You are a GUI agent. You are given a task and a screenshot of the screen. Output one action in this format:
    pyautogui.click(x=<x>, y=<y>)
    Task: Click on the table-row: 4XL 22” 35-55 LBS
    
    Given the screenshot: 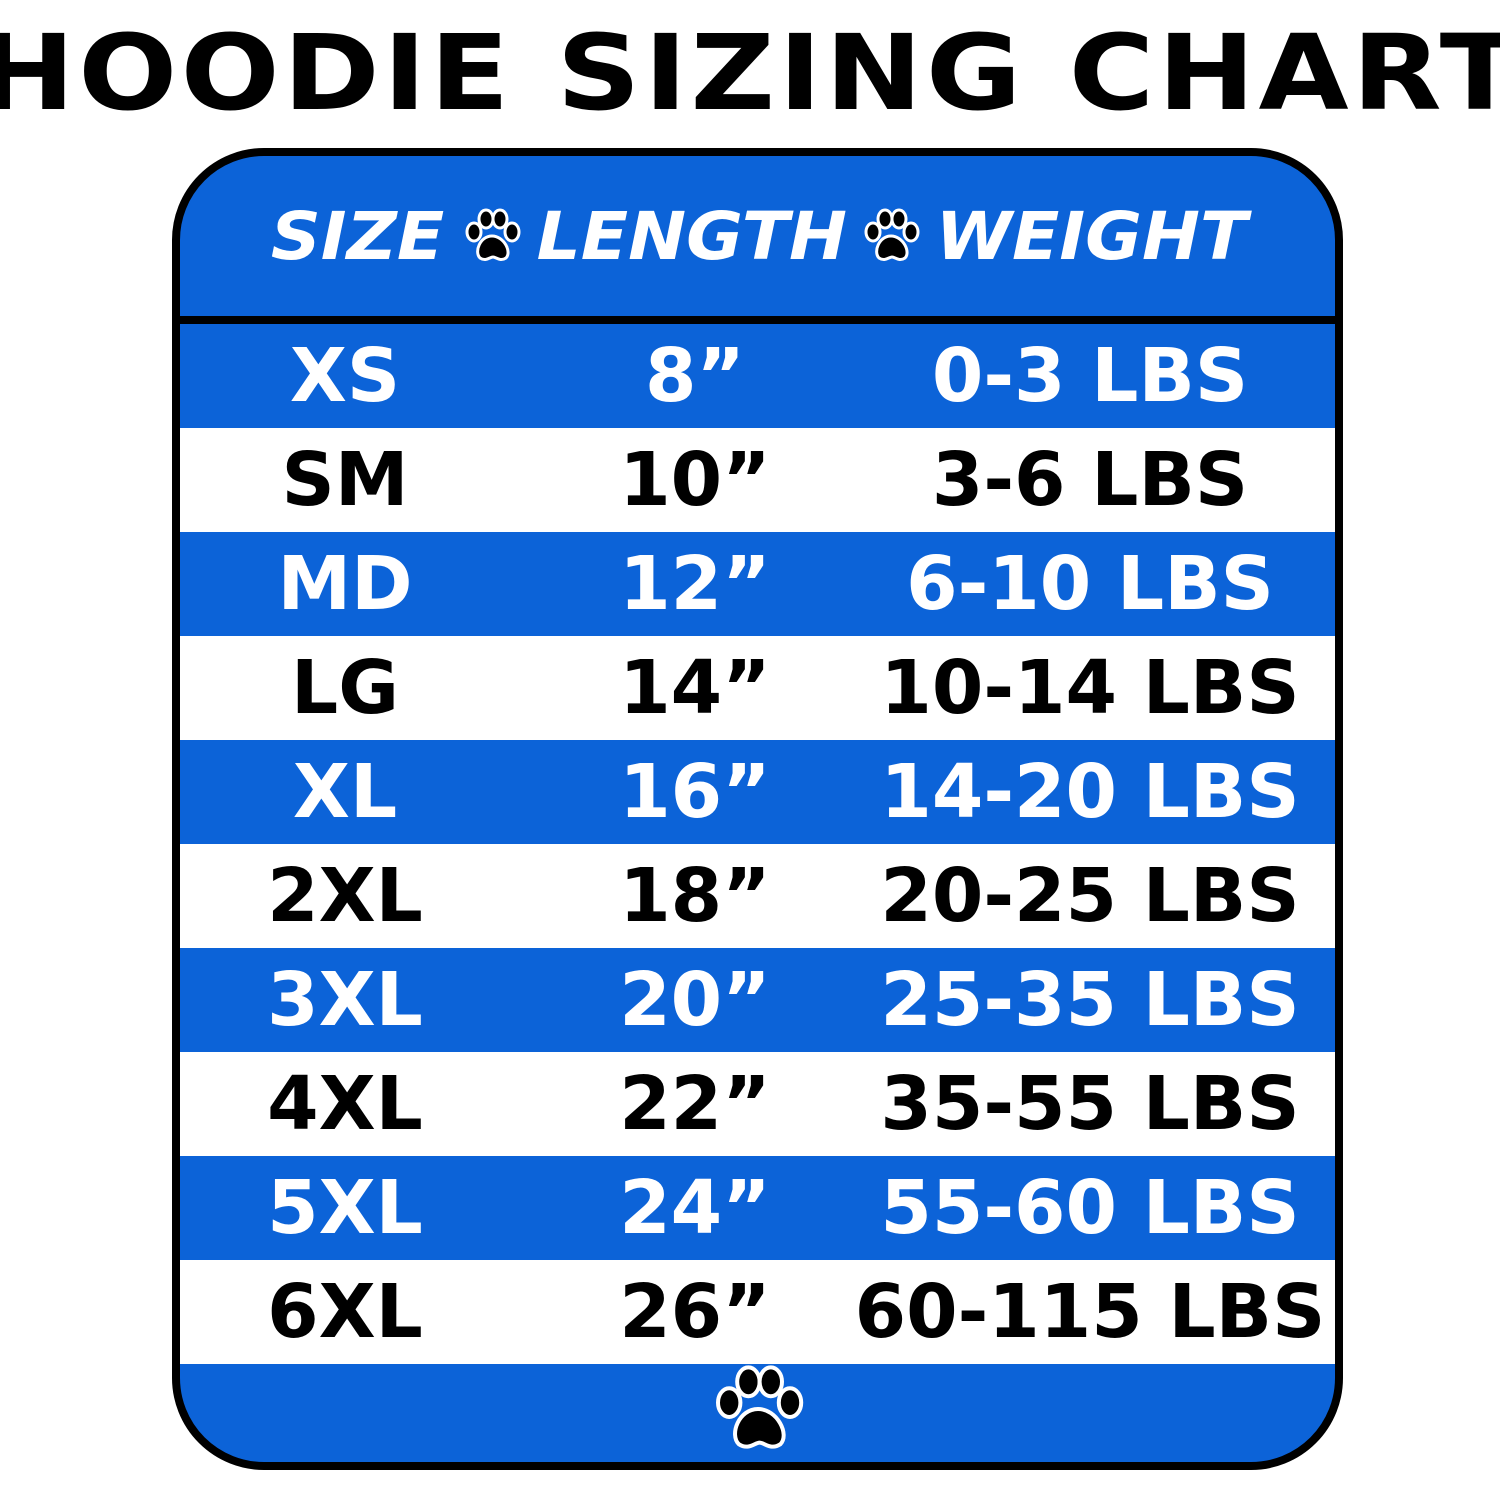 What is the action you would take?
    pyautogui.click(x=757, y=1104)
    